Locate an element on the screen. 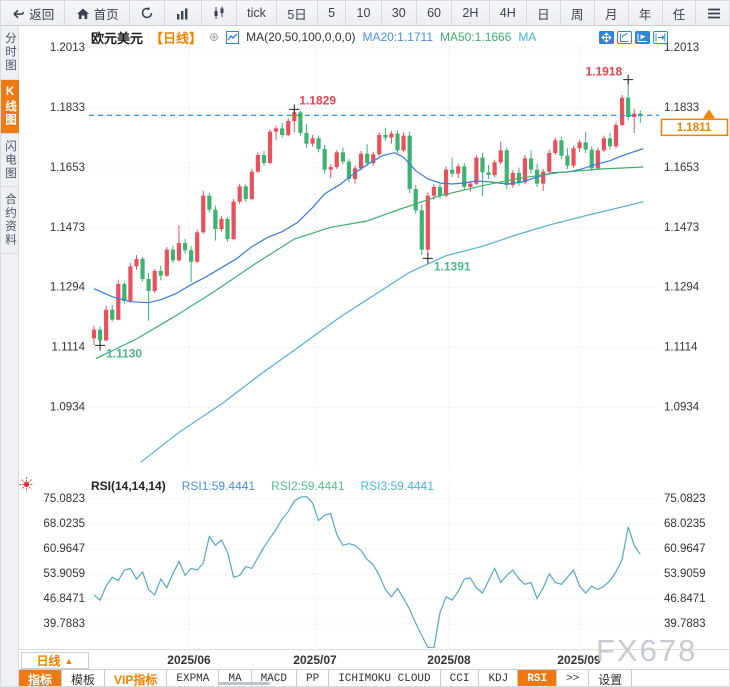  interval-10min-button-label: 10 is located at coordinates (363, 13).